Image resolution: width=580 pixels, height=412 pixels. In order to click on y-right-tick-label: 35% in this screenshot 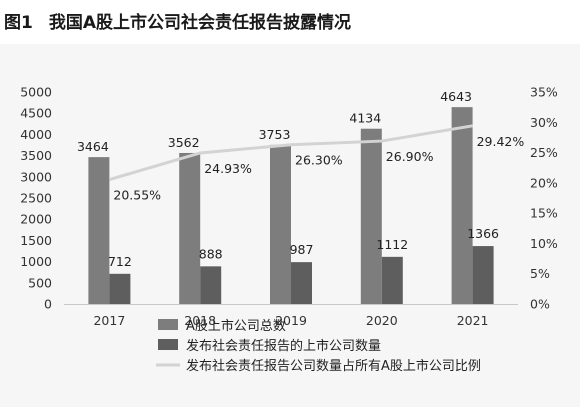, I will do `click(544, 92)`.